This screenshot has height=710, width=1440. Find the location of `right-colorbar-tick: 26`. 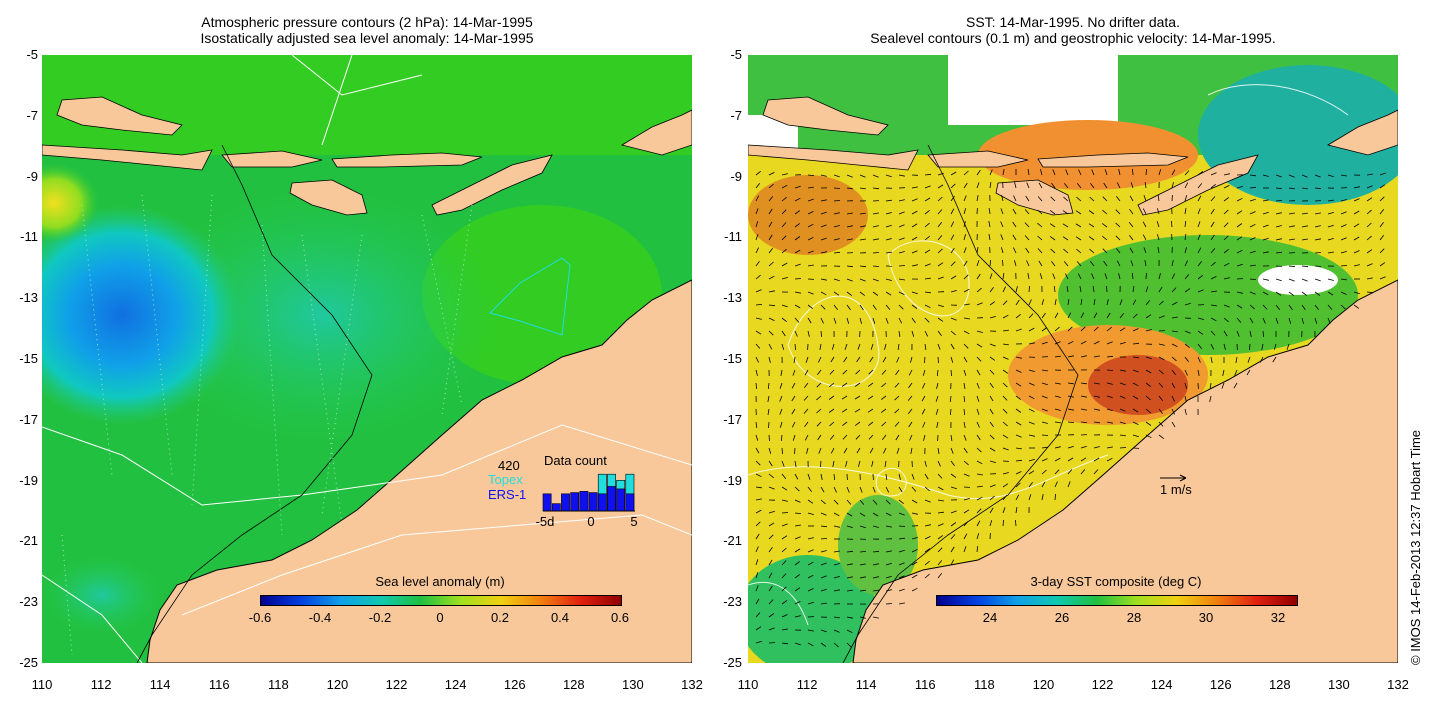

right-colorbar-tick: 26 is located at coordinates (1062, 617).